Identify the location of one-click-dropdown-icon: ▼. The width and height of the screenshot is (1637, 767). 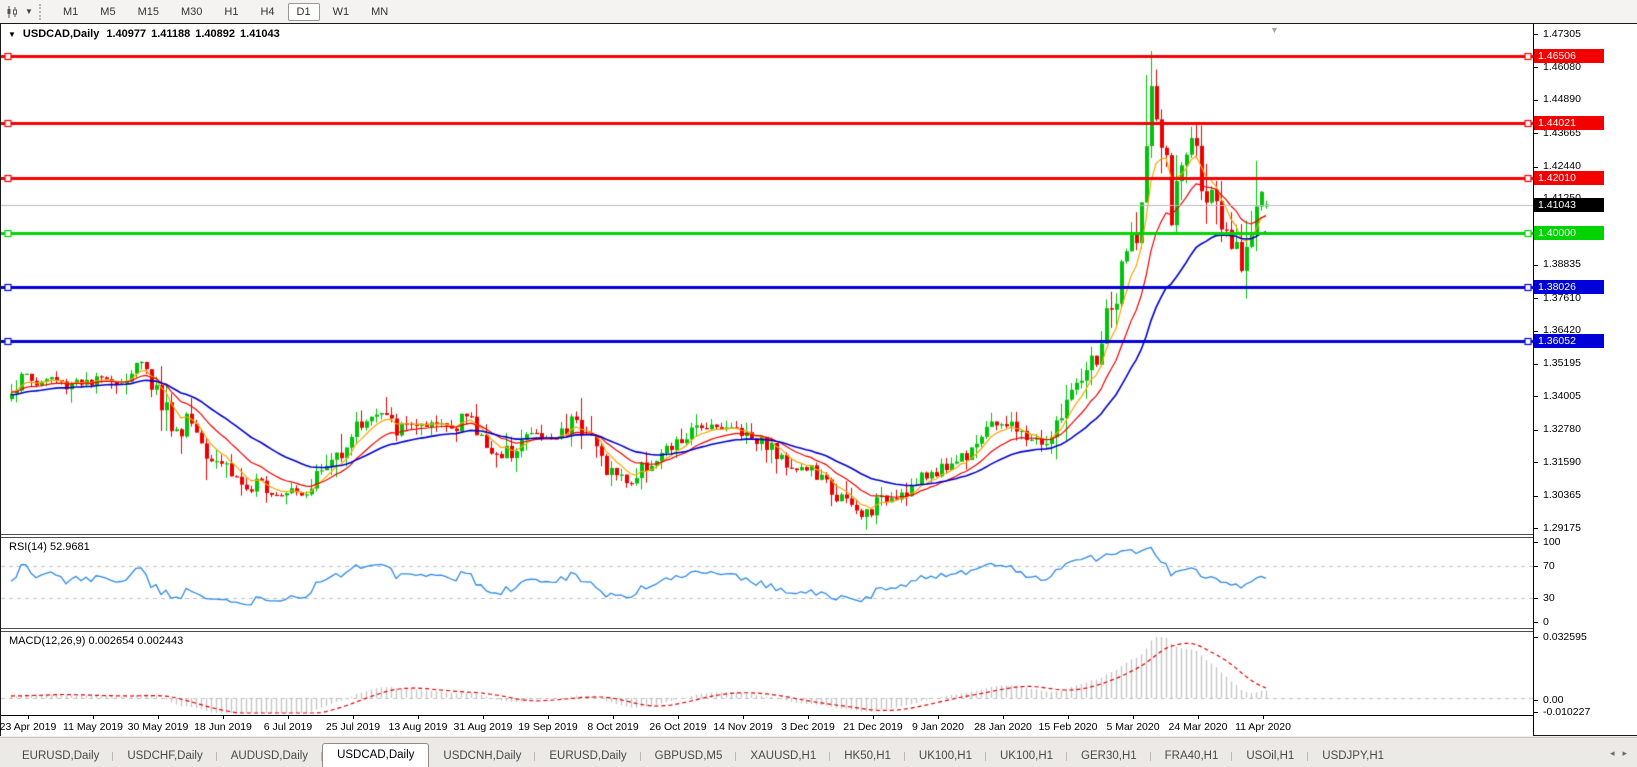
(12, 34).